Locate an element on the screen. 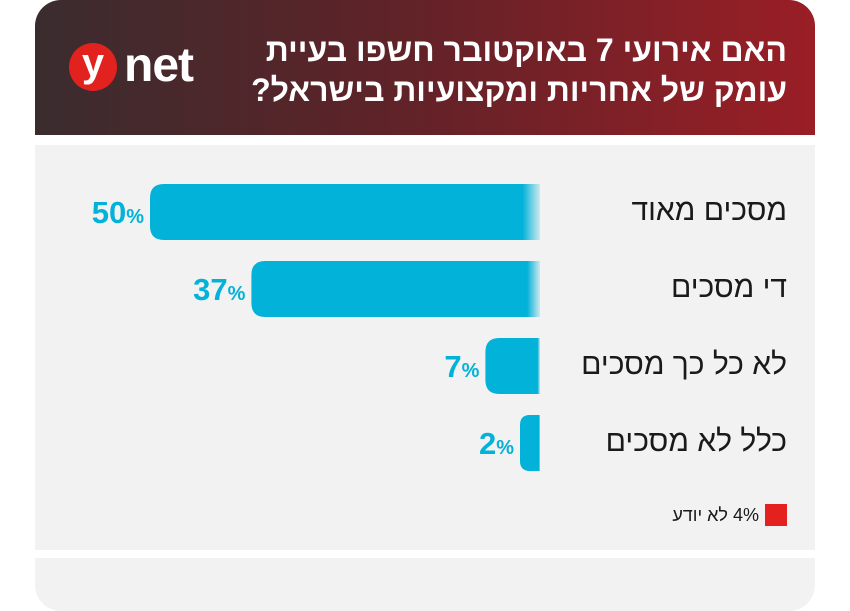 This screenshot has width=850, height=611. logo-circle-icon is located at coordinates (93, 67).